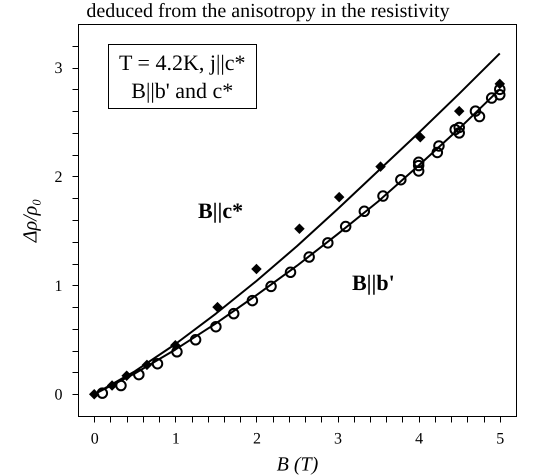 The height and width of the screenshot is (476, 536). Describe the element at coordinates (338, 439) in the screenshot. I see `x-tick-label: 3` at that location.